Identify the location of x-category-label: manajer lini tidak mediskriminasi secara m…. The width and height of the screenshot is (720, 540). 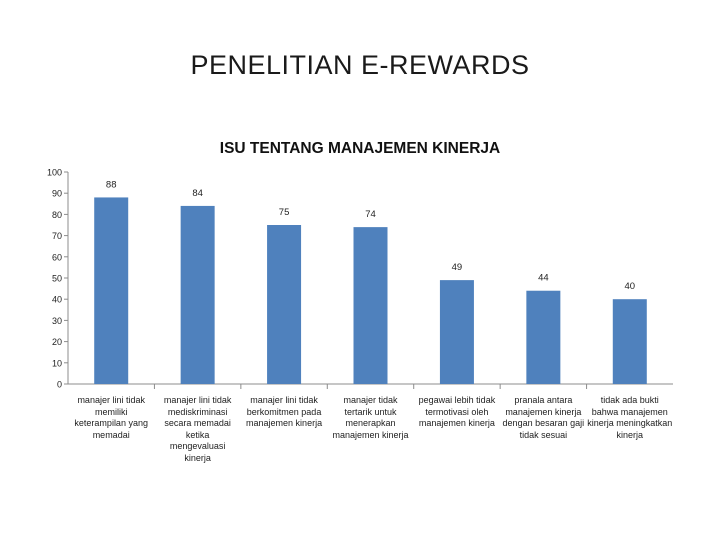
(197, 429).